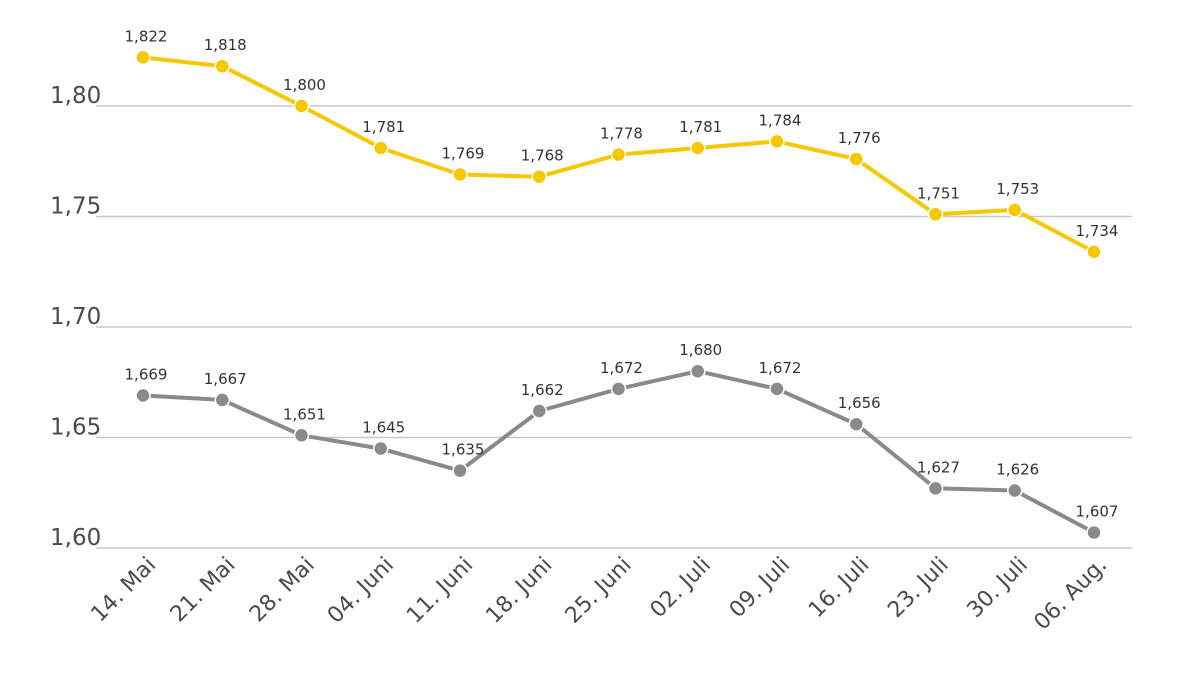 This screenshot has height=675, width=1200. What do you see at coordinates (1097, 231) in the screenshot?
I see `data-label: 1,734` at bounding box center [1097, 231].